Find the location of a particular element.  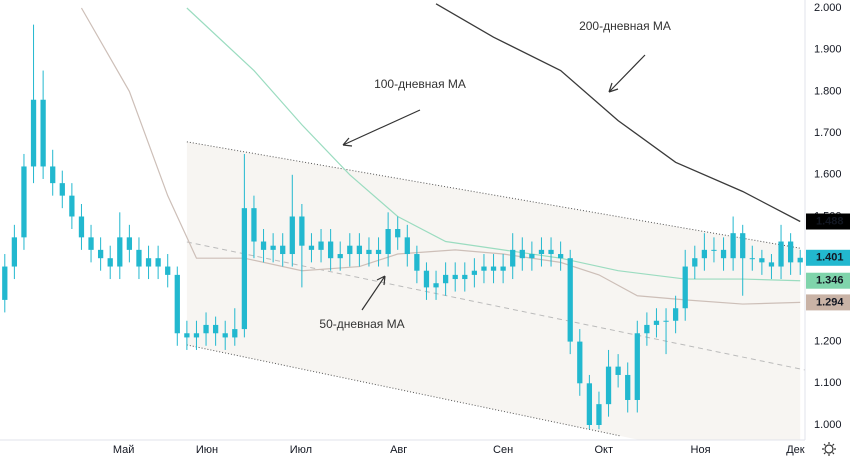

settings-icon is located at coordinates (829, 449).